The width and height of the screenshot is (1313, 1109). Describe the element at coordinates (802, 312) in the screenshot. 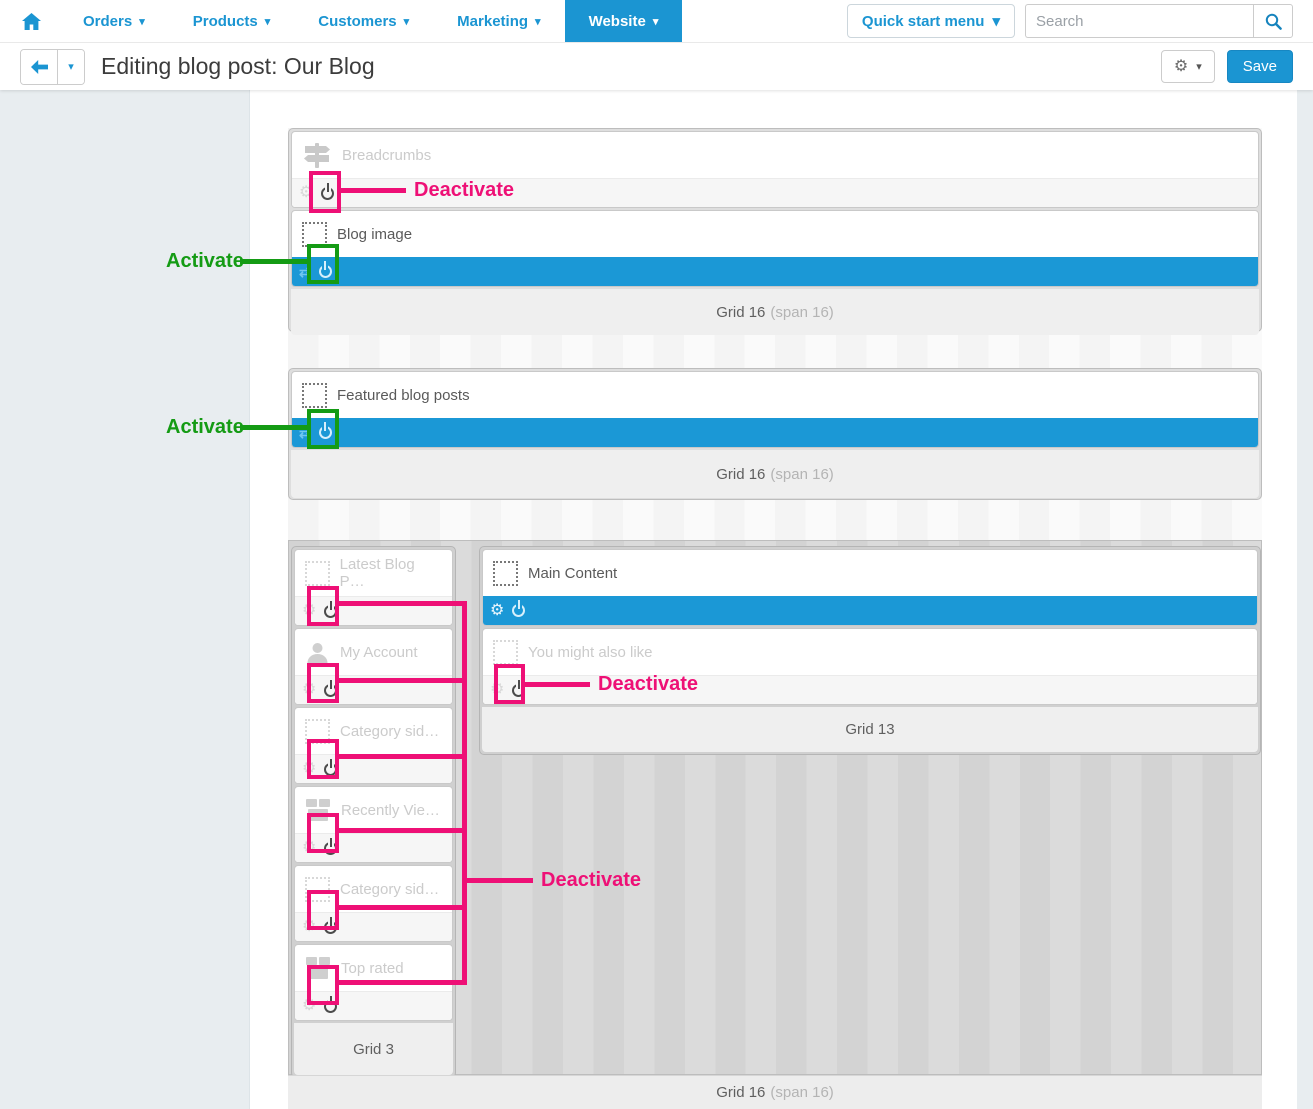

I see `grid-span-label: (span 16)` at that location.